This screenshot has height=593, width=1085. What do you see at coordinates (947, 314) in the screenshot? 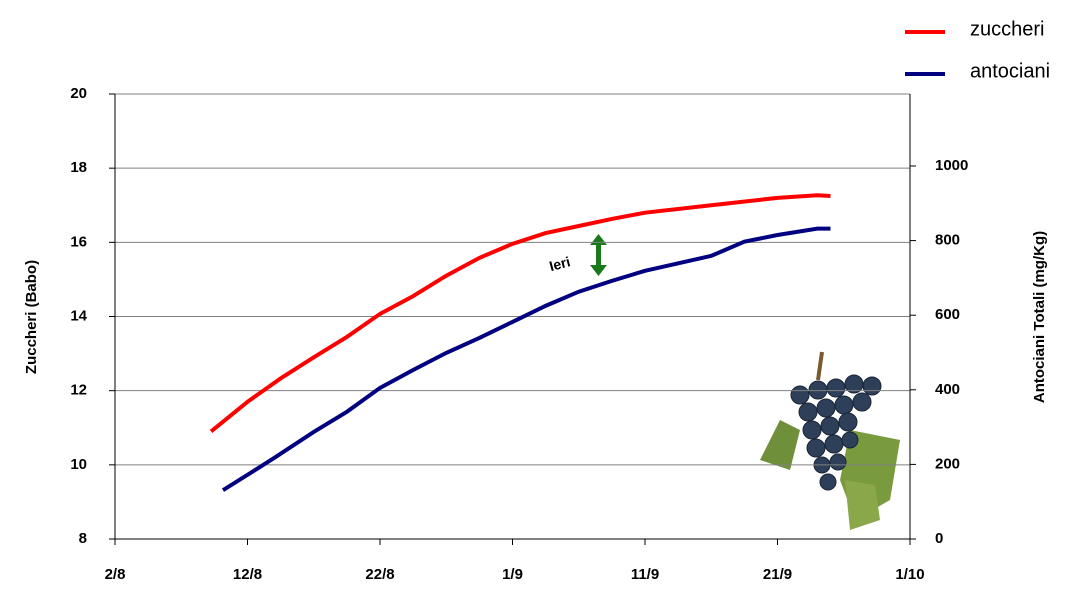
I see `y2-tick-label: 600` at bounding box center [947, 314].